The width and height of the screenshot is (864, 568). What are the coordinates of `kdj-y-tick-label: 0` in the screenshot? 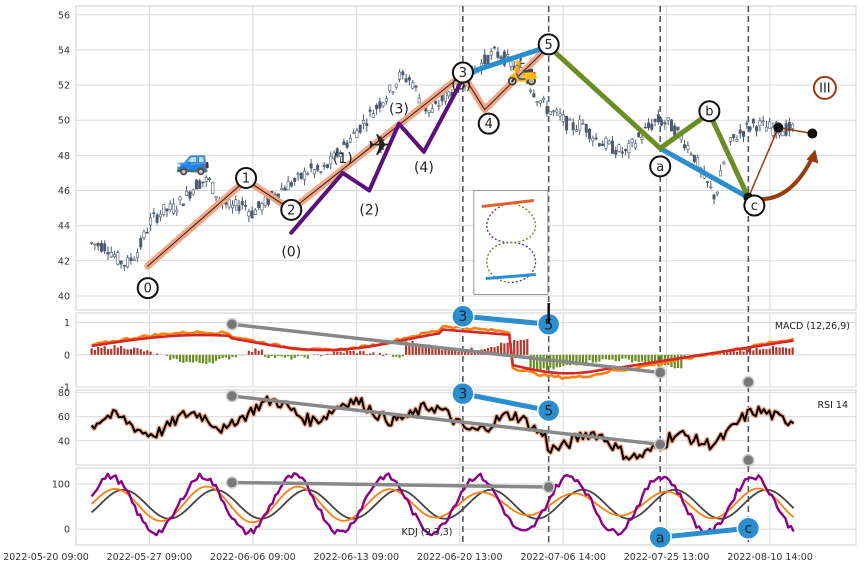 It's located at (67, 530).